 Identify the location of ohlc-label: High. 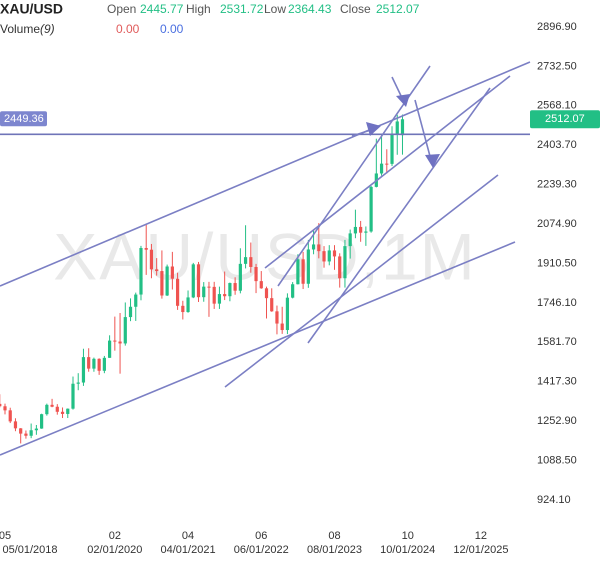
(198, 9).